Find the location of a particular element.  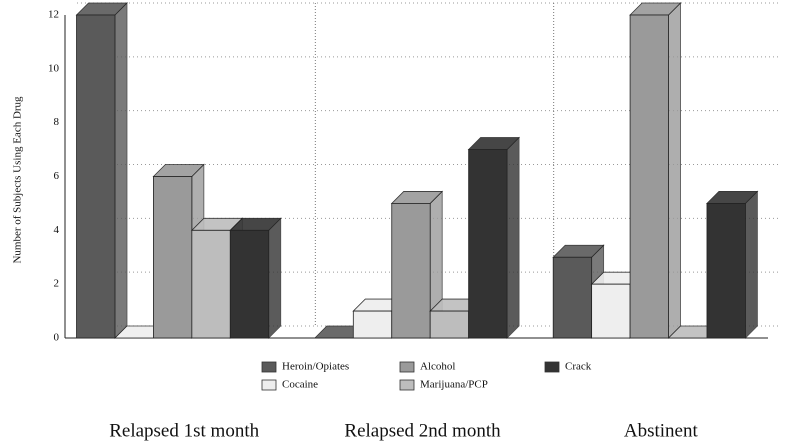

legend-label: Alcohol is located at coordinates (437, 367).